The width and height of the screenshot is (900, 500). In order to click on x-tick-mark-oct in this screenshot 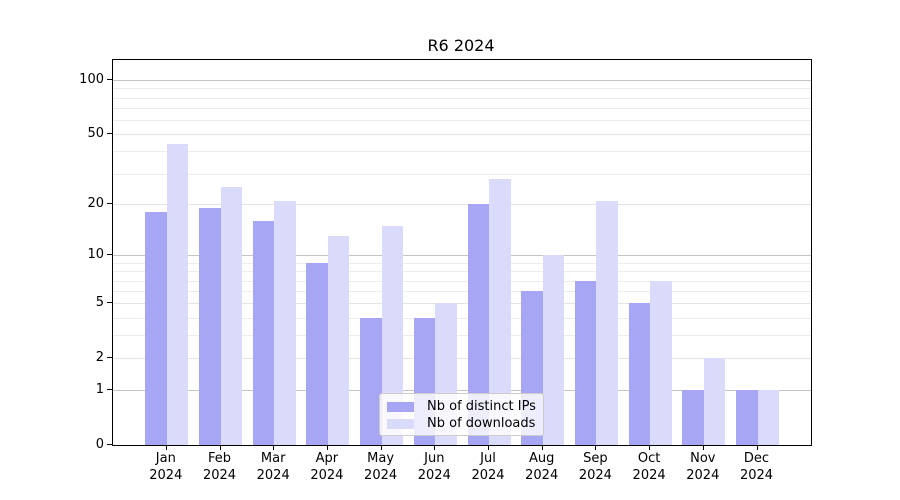, I will do `click(650, 447)`.